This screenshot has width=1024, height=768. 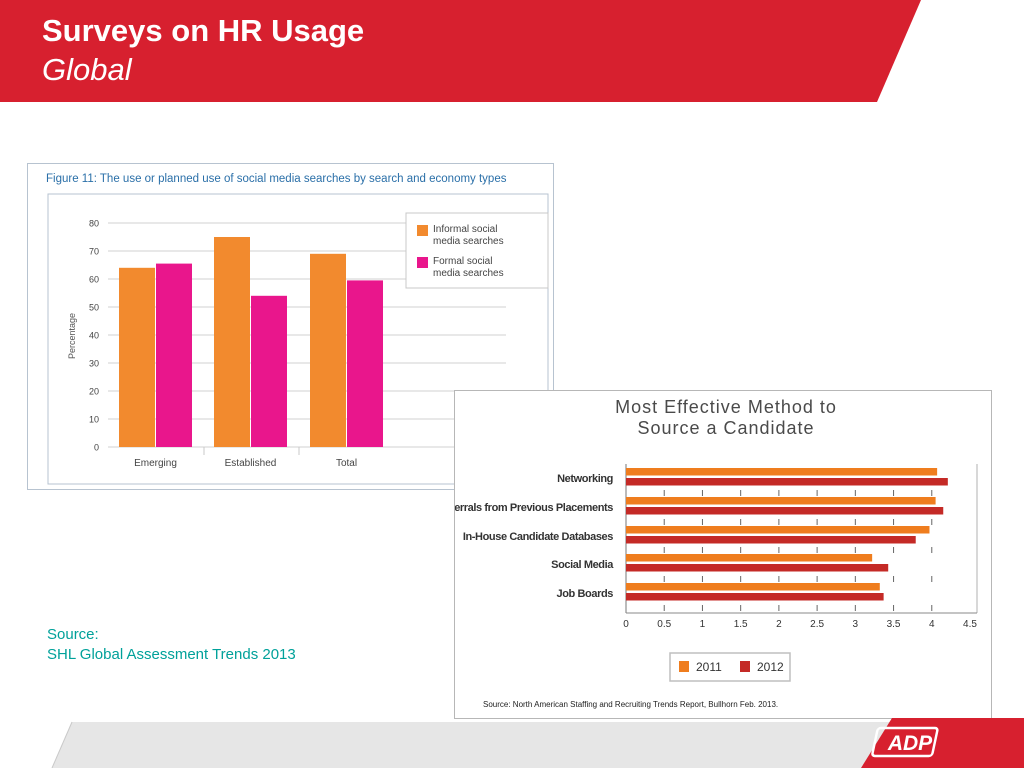 I want to click on chart2-legend-box, so click(x=730, y=667).